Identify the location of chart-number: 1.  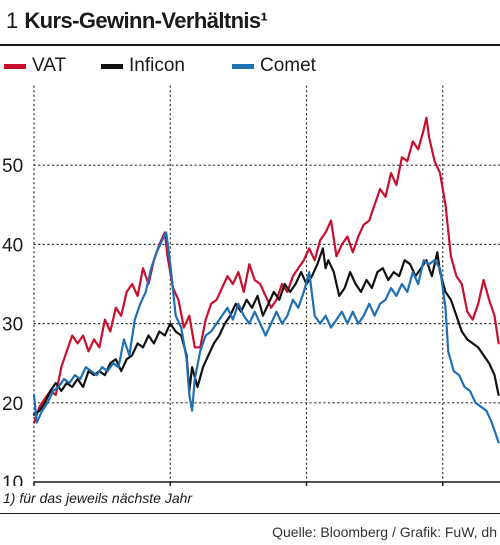
(12, 20).